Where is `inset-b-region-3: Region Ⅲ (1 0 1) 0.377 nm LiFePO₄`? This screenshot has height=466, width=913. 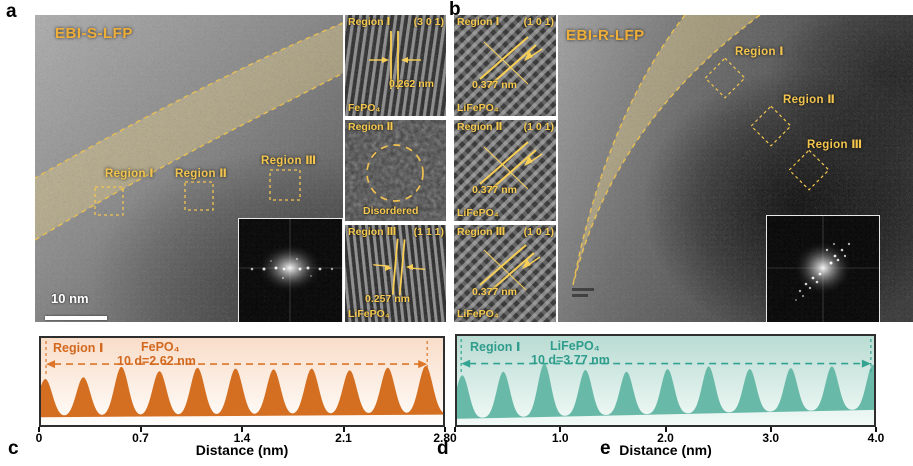 inset-b-region-3: Region Ⅲ (1 0 1) 0.377 nm LiFePO₄ is located at coordinates (505, 273).